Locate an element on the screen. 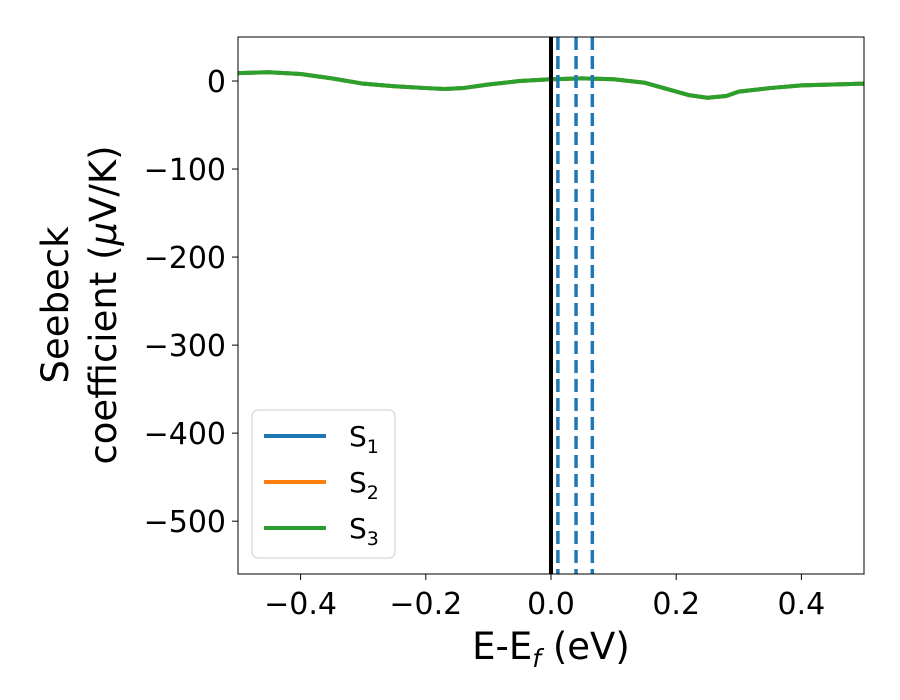  y-axis-label-line2: coefficient (μV/K) is located at coordinates (103, 304).